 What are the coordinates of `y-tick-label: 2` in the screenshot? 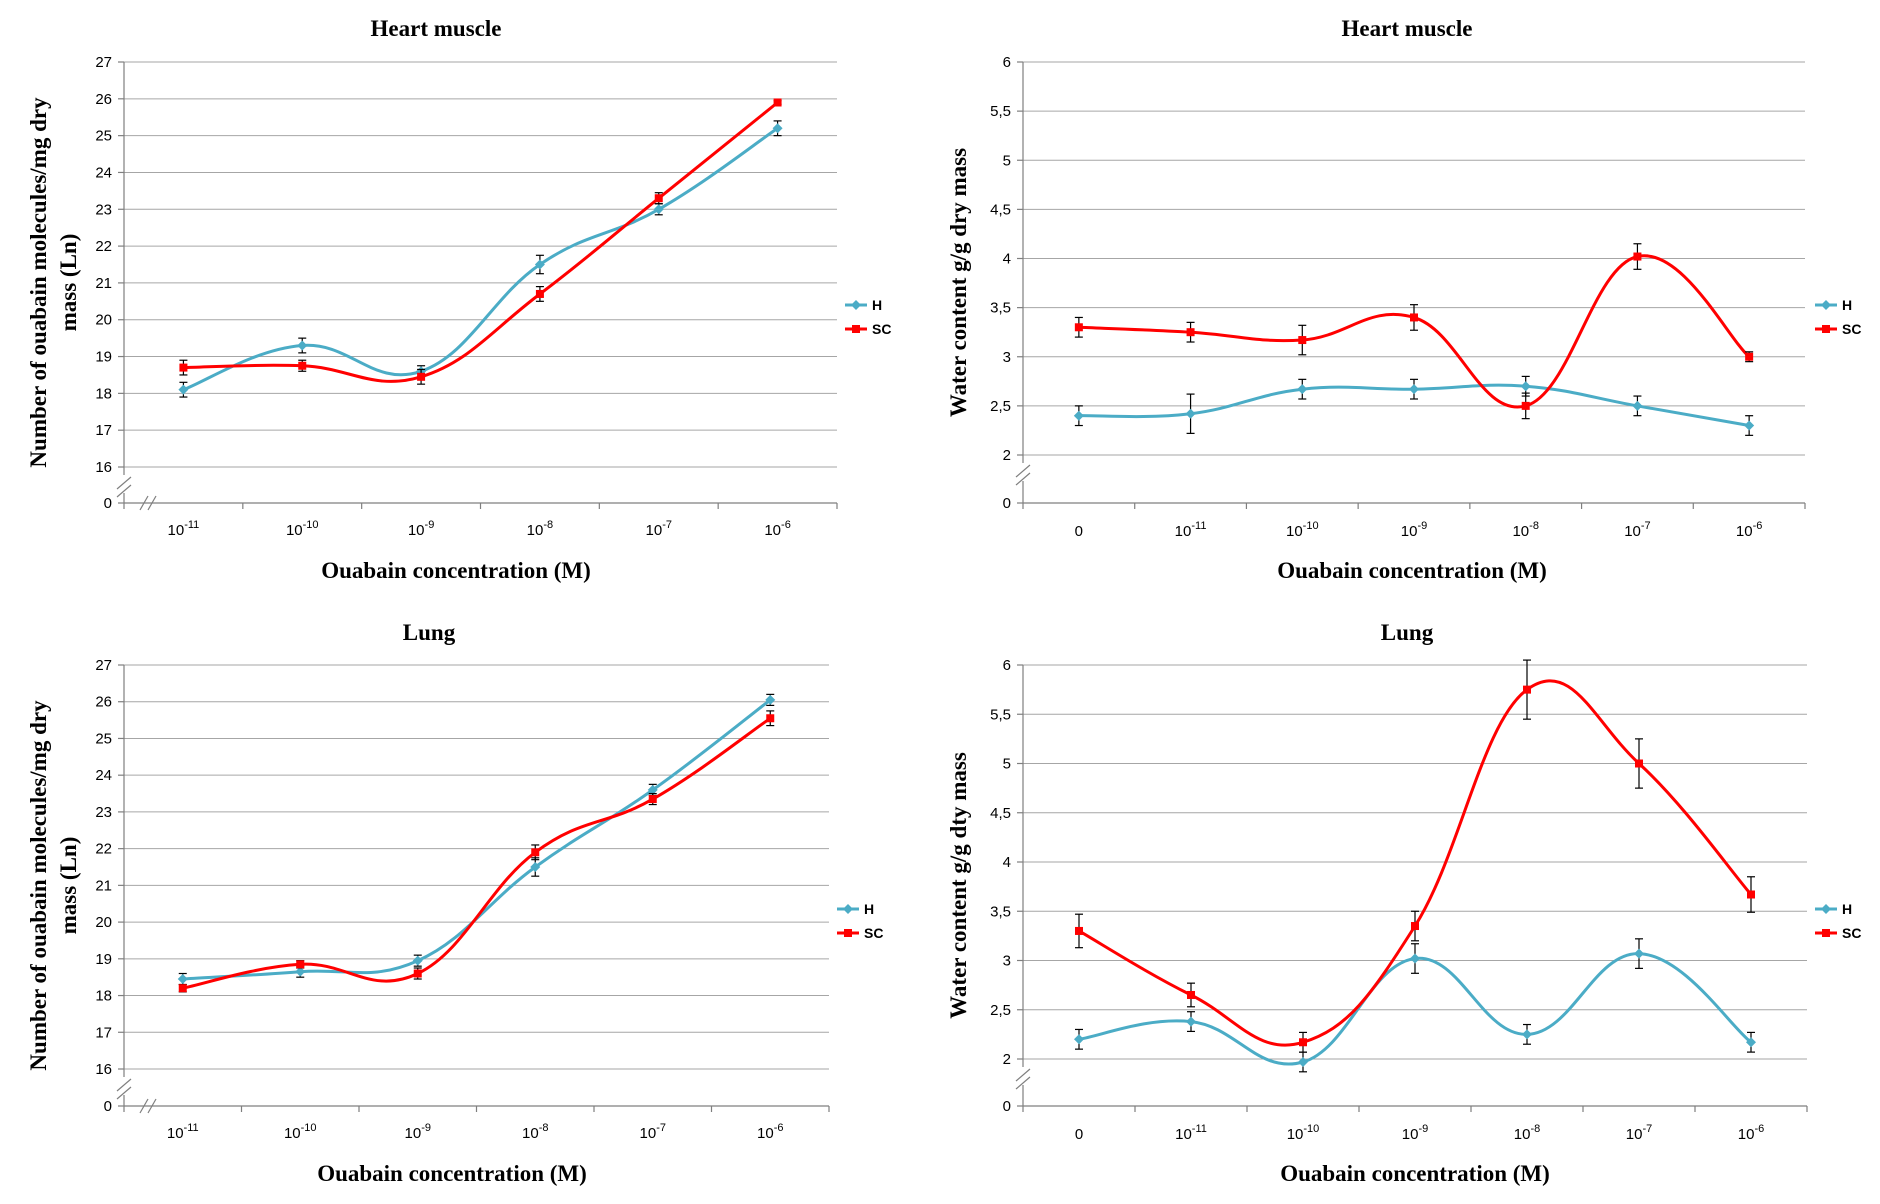 It's located at (1007, 1059).